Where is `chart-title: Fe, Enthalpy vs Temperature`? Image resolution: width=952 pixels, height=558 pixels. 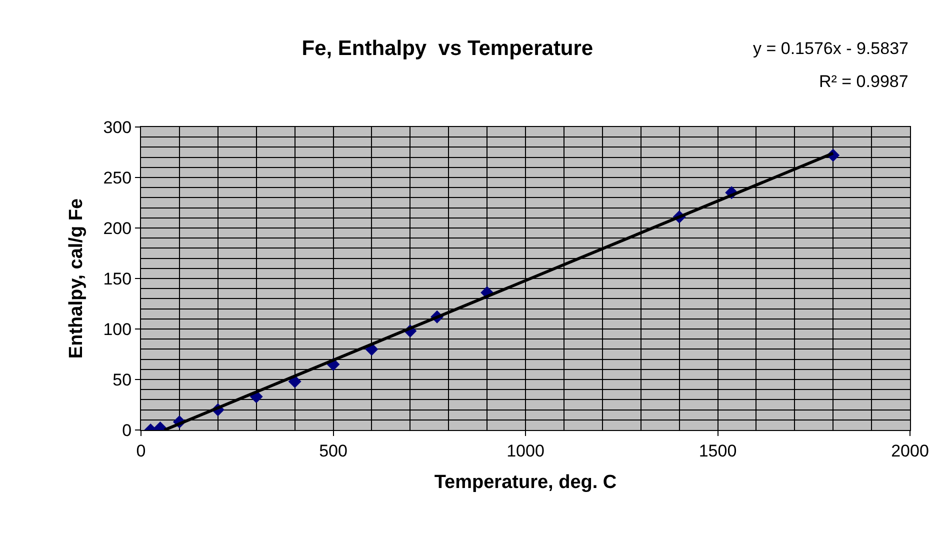
chart-title: Fe, Enthalpy vs Temperature is located at coordinates (448, 48).